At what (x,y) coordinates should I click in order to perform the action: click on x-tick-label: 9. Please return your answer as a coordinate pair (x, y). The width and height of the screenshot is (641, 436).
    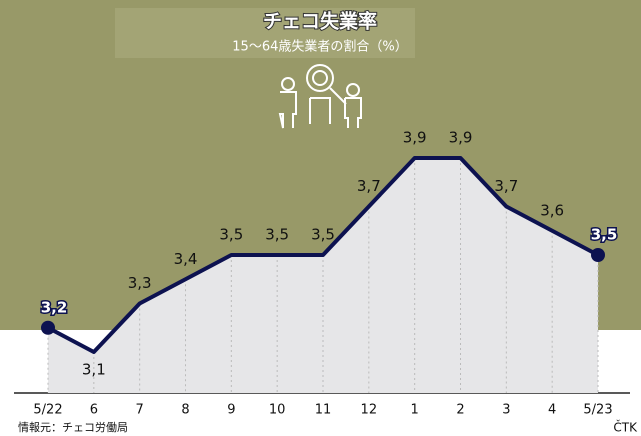
    Looking at the image, I should click on (231, 410).